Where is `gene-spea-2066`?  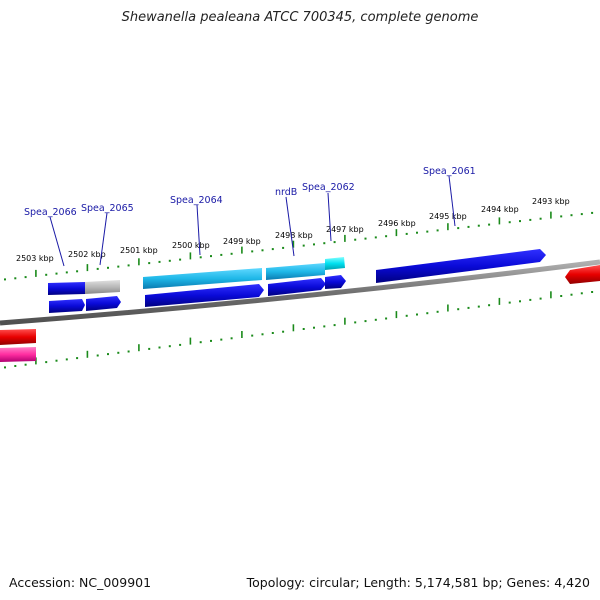 gene-spea-2066 is located at coordinates (66, 288).